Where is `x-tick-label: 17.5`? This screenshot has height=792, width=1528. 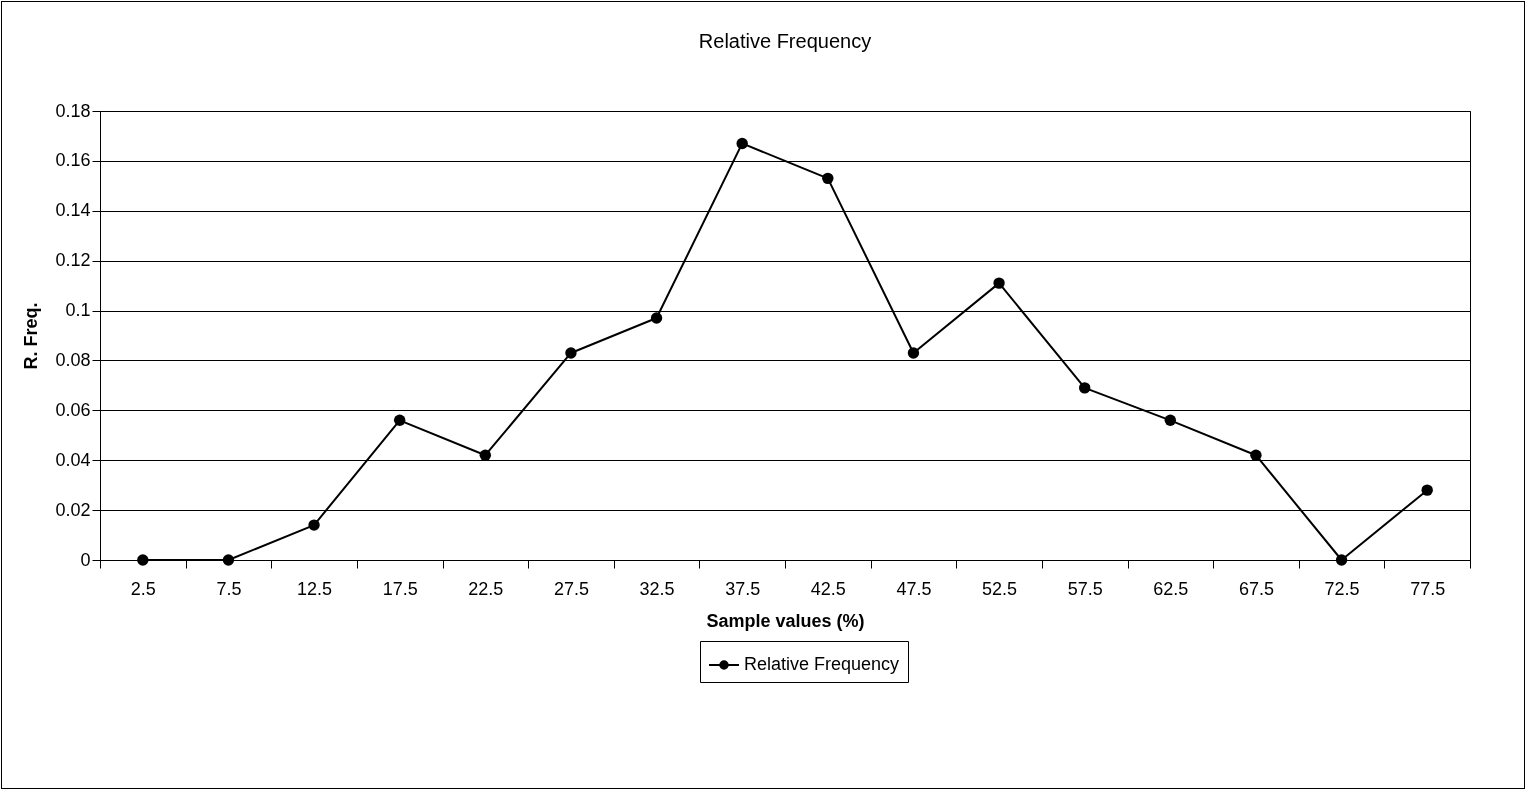 x-tick-label: 17.5 is located at coordinates (400, 588).